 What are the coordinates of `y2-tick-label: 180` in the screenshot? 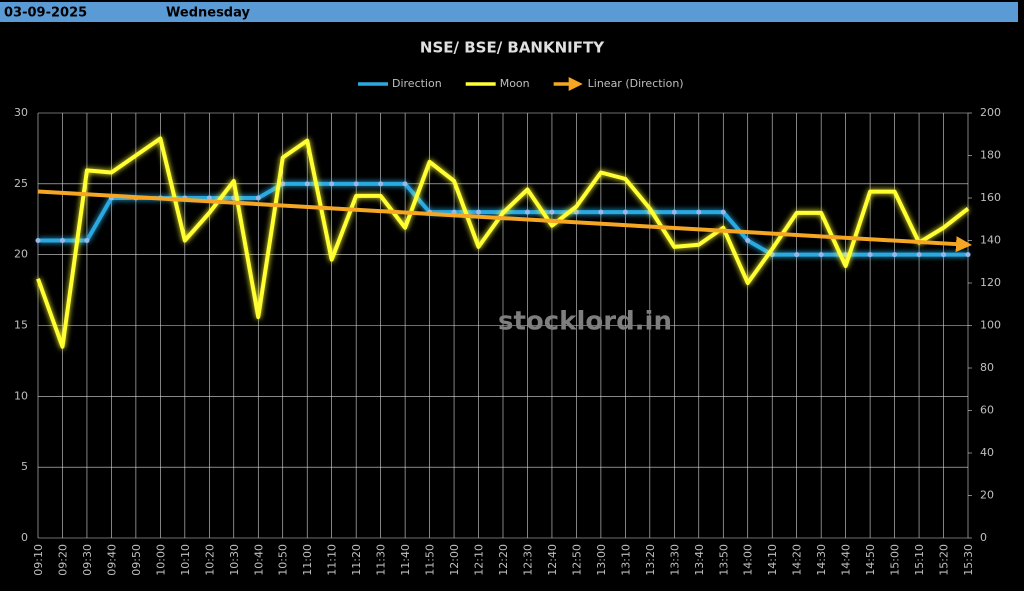 It's located at (990, 155).